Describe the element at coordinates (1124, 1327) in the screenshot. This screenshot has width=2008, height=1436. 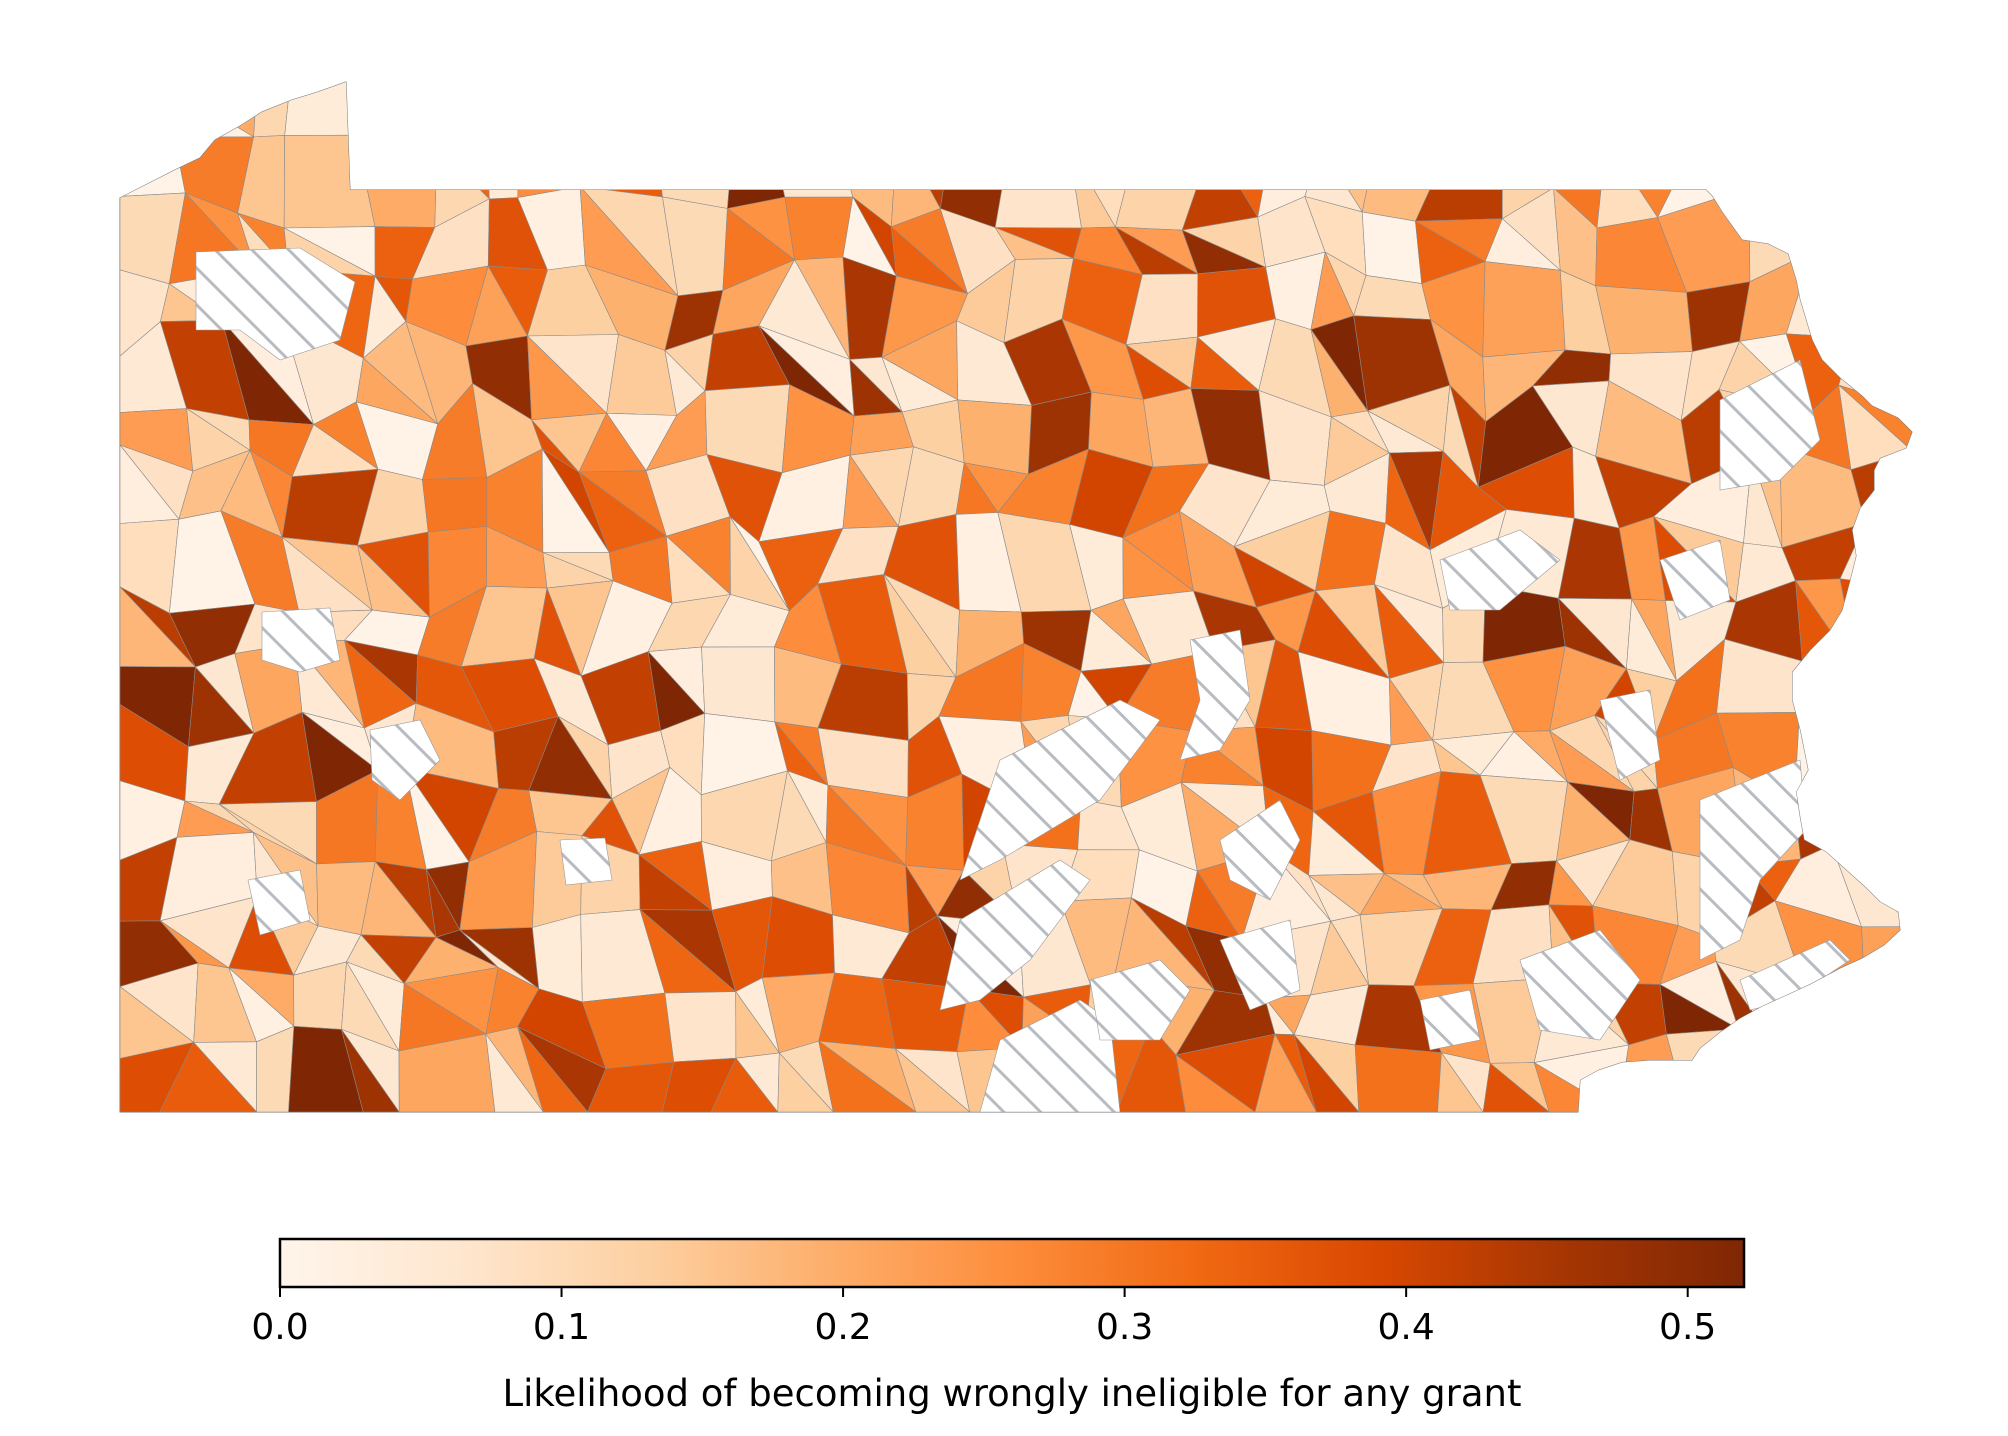
I see `colorbar-tick-label: 0.3` at that location.